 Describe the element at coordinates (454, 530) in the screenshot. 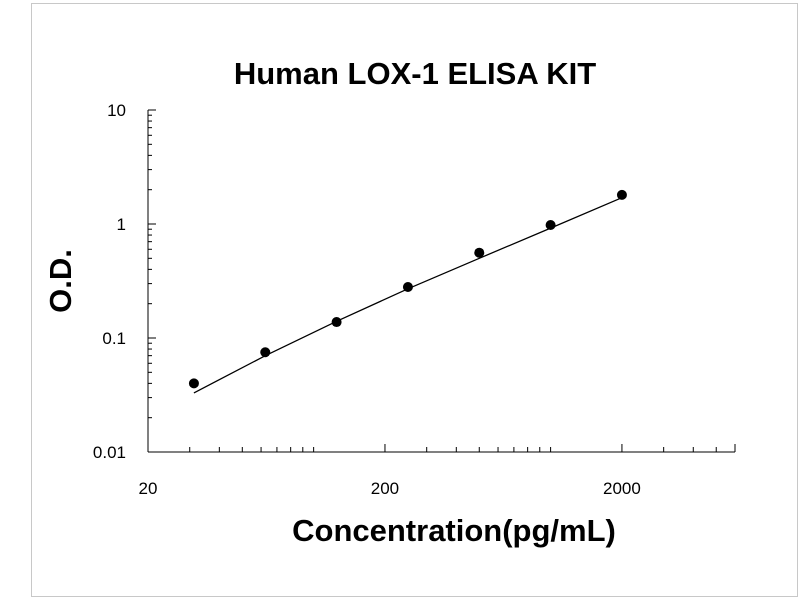

I see `x-axis-title: Concentration(pg/mL)` at that location.